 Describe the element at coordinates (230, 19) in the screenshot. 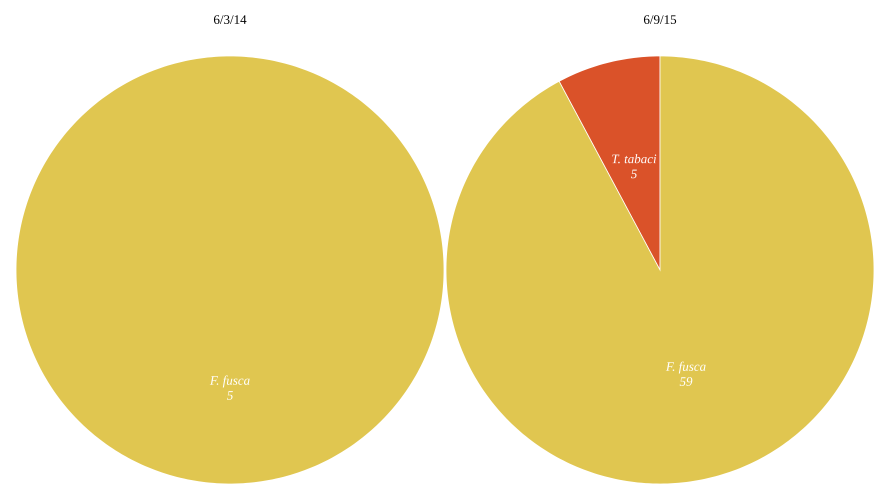

I see `chart-title: 6/3/14` at that location.